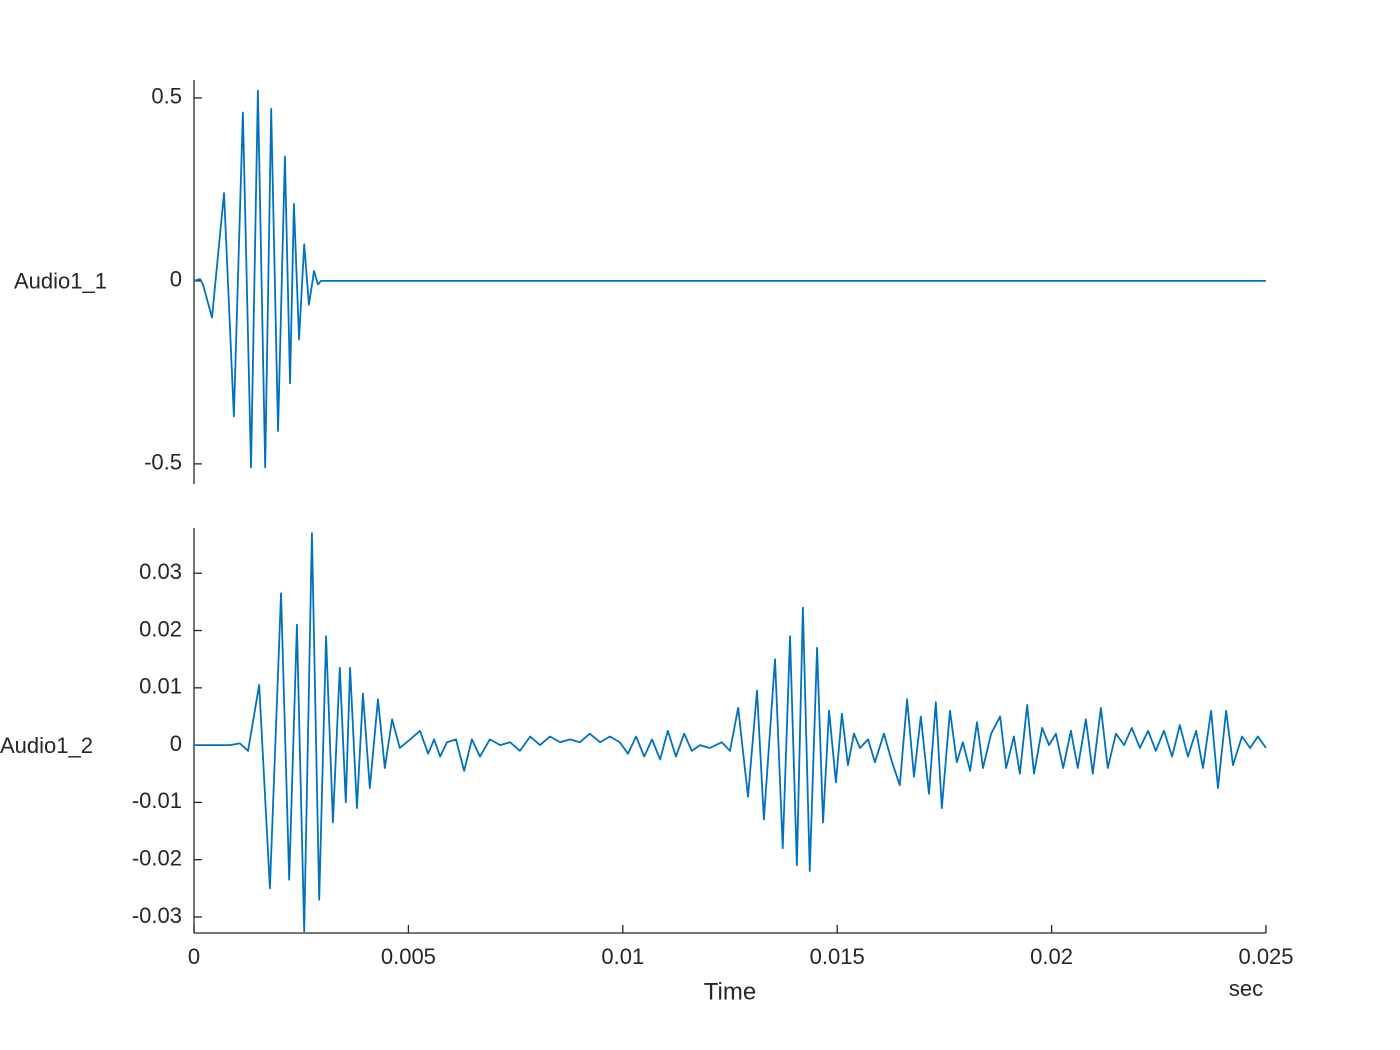  Describe the element at coordinates (194, 956) in the screenshot. I see `x-tick-label: 0` at that location.